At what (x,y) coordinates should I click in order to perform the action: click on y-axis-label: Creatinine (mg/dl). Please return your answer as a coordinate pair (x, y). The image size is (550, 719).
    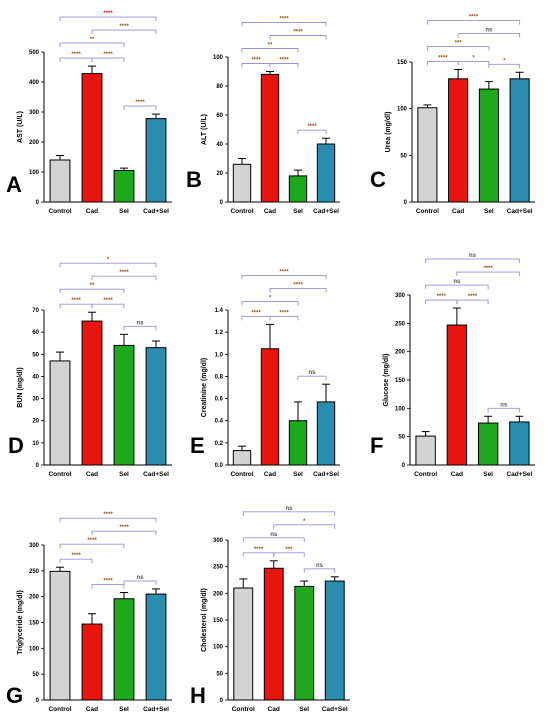
    Looking at the image, I should click on (204, 388).